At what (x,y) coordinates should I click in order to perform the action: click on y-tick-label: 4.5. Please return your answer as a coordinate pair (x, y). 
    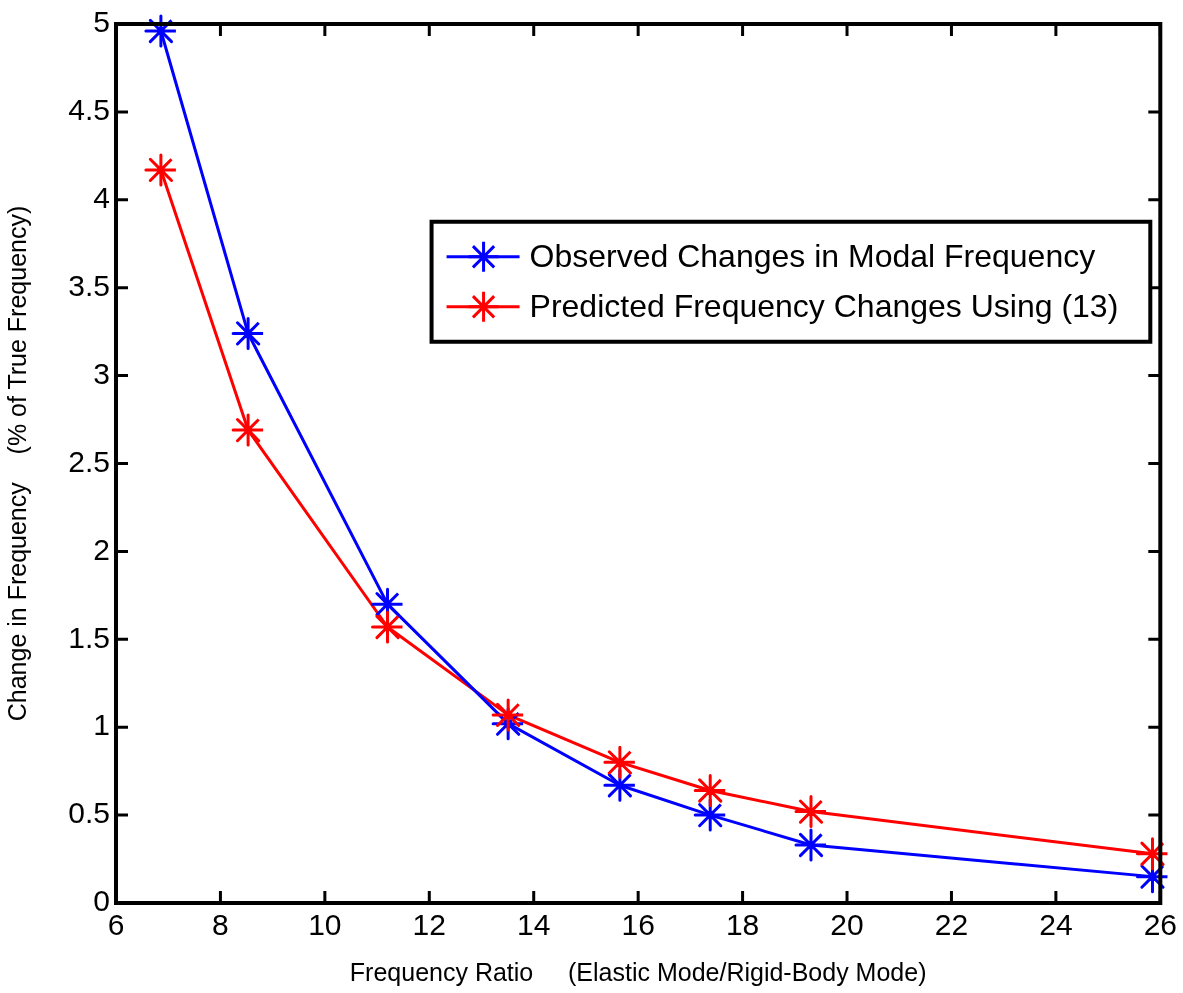
    Looking at the image, I should click on (89, 110).